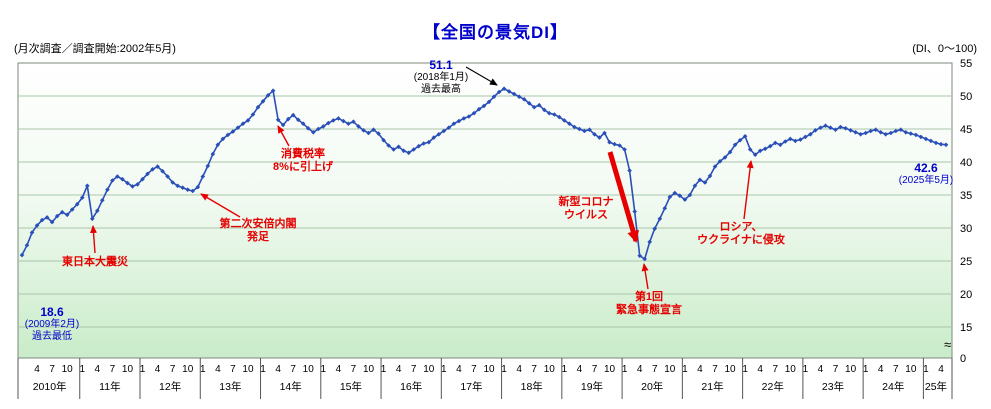  I want to click on record-high-note: 過去最高, so click(441, 89).